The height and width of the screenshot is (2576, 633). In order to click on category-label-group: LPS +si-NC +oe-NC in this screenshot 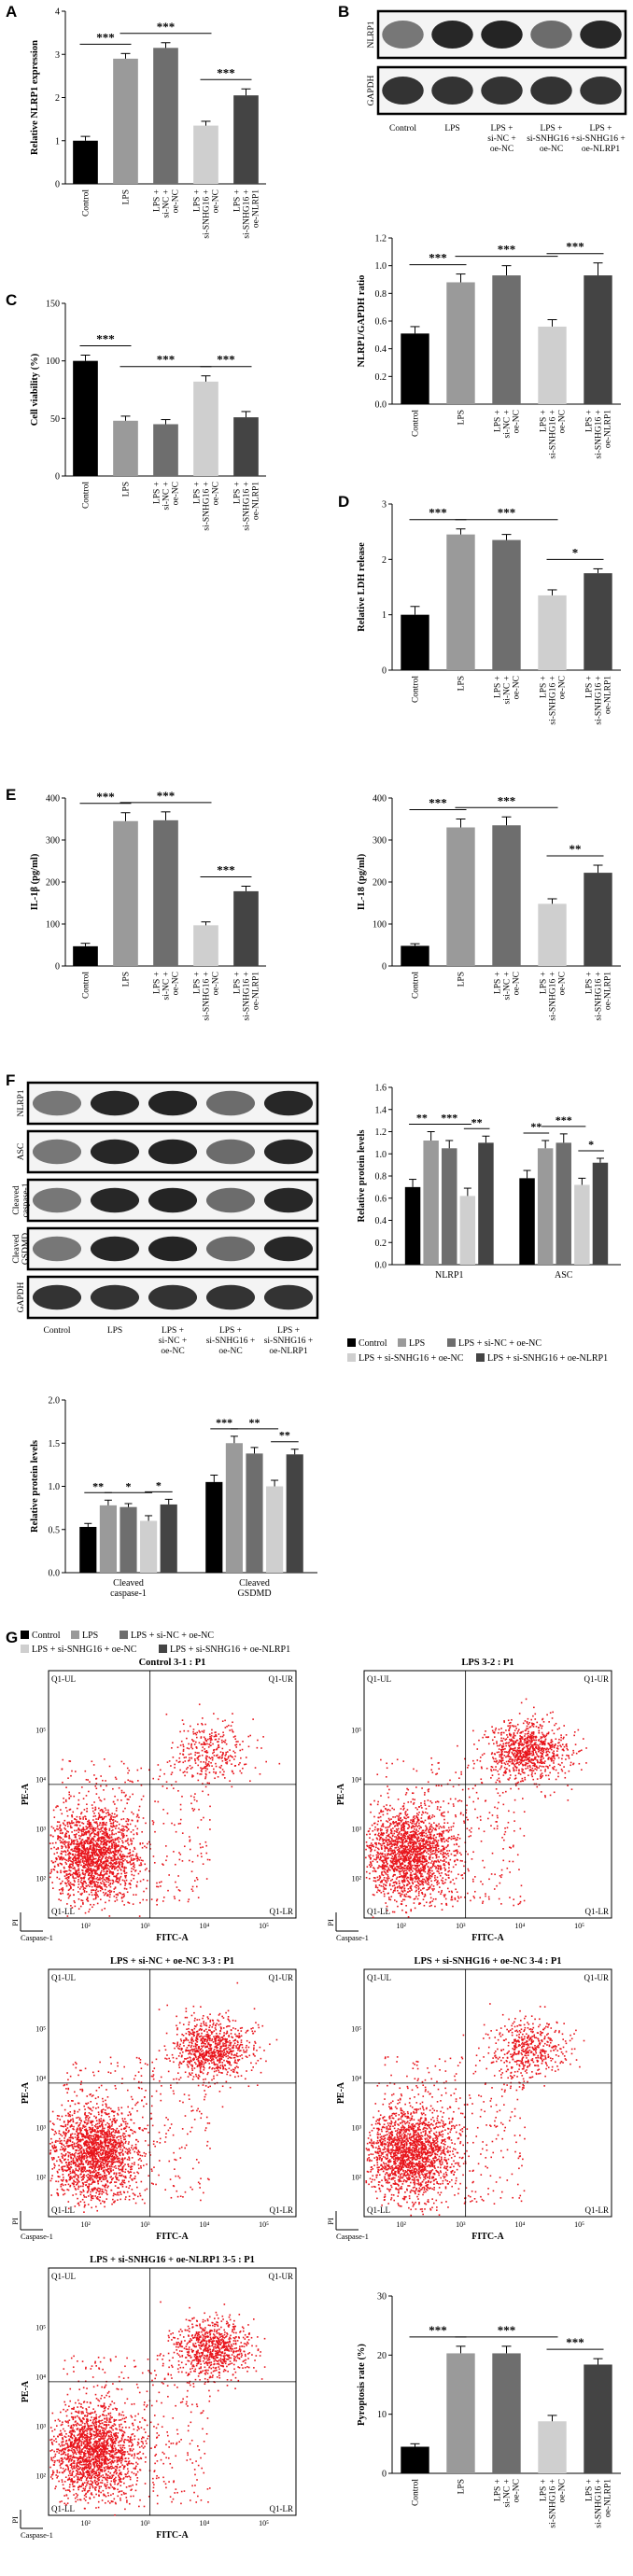, I will do `click(167, 496)`.